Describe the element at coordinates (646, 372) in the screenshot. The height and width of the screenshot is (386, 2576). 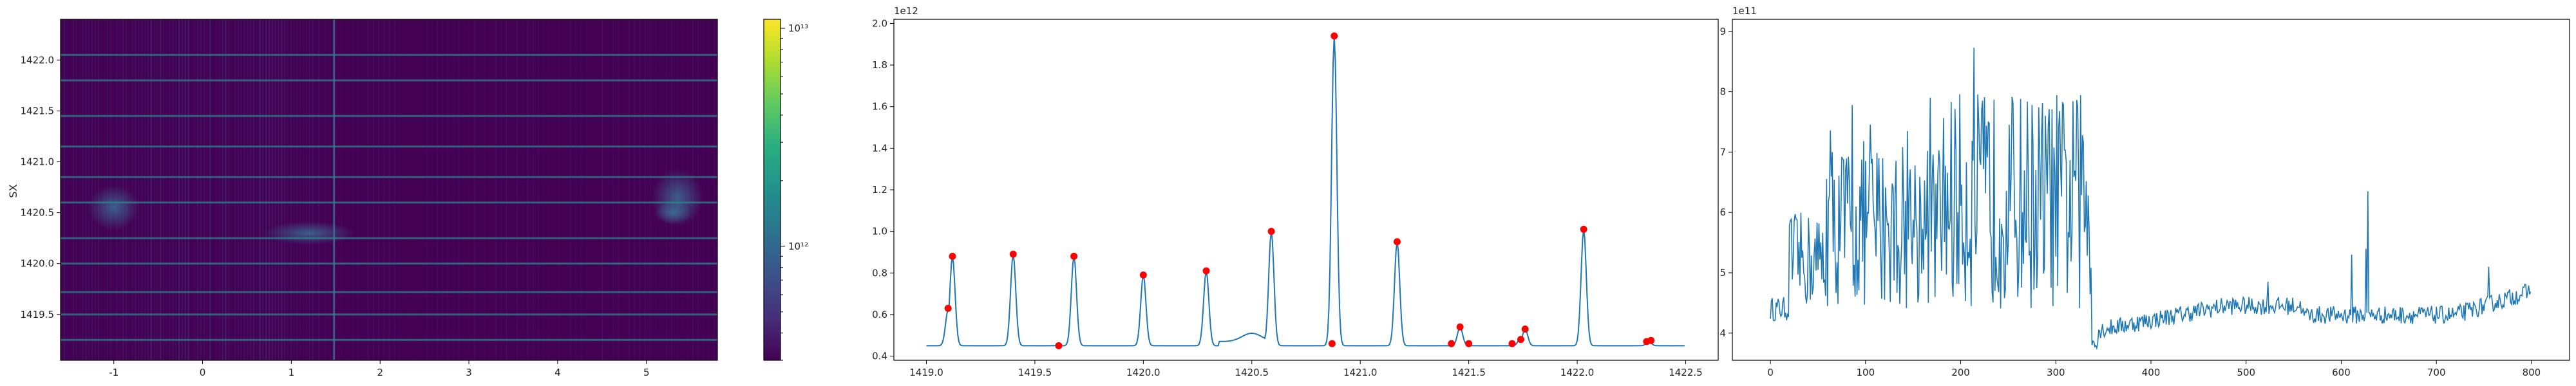
I see `x-tick-label: 5` at that location.